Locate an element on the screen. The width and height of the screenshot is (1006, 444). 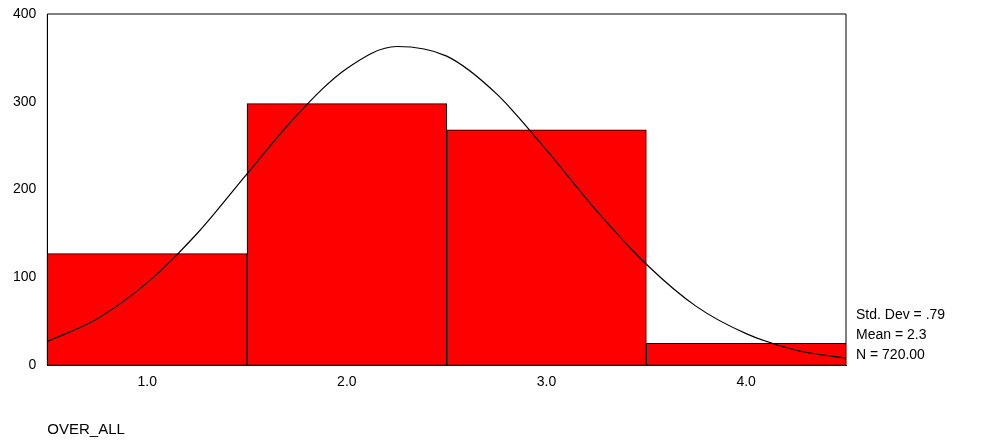
text: N = 720.00 is located at coordinates (891, 354).